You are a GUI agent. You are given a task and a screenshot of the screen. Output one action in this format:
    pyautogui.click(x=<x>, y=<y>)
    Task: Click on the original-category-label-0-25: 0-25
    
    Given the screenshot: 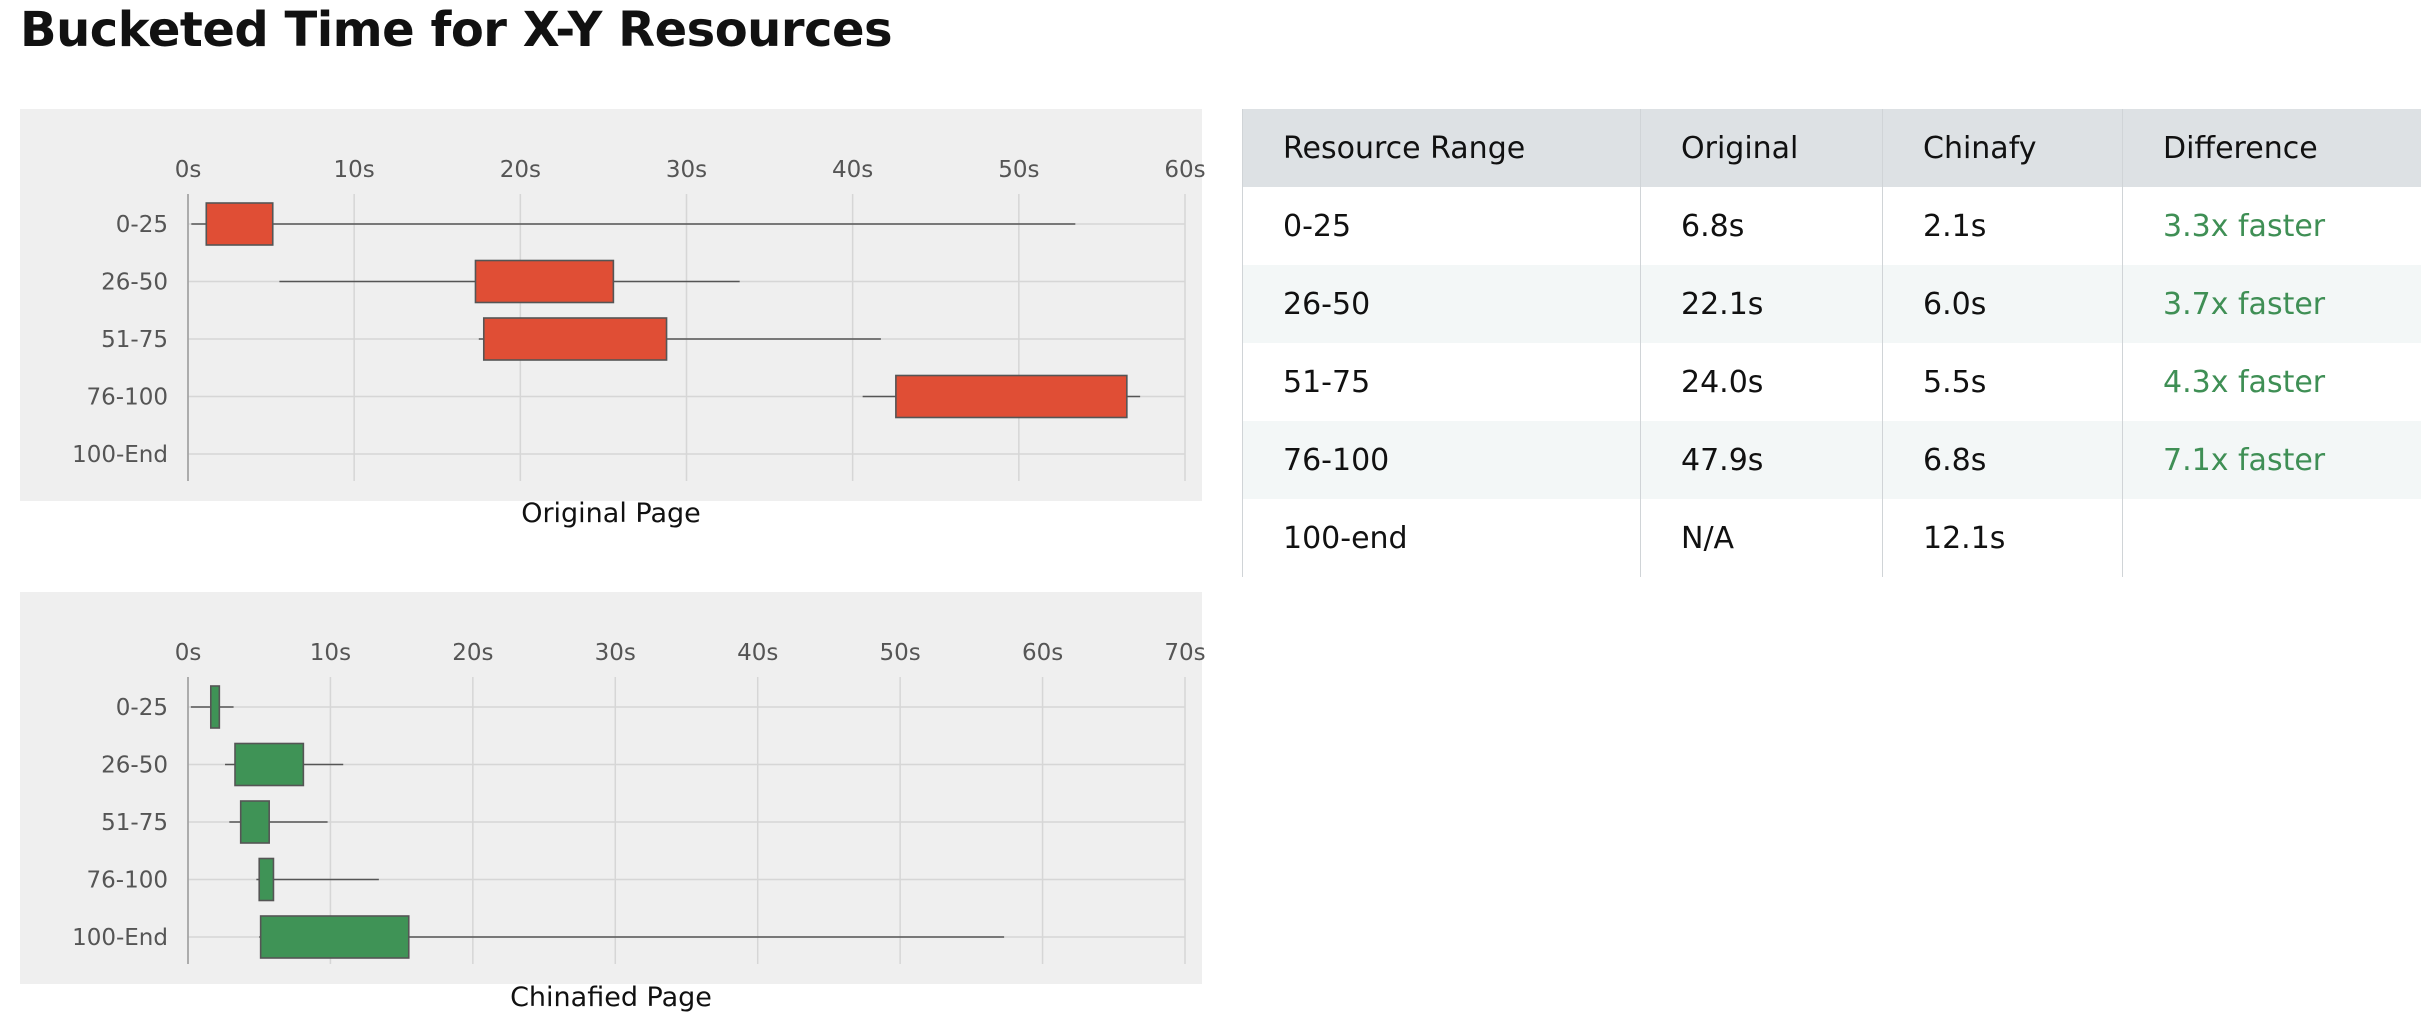 What is the action you would take?
    pyautogui.click(x=142, y=225)
    